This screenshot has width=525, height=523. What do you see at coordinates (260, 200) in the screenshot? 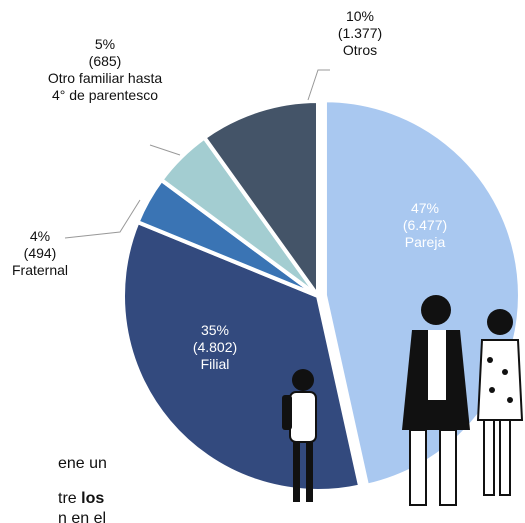
I see `pie-slice` at bounding box center [260, 200].